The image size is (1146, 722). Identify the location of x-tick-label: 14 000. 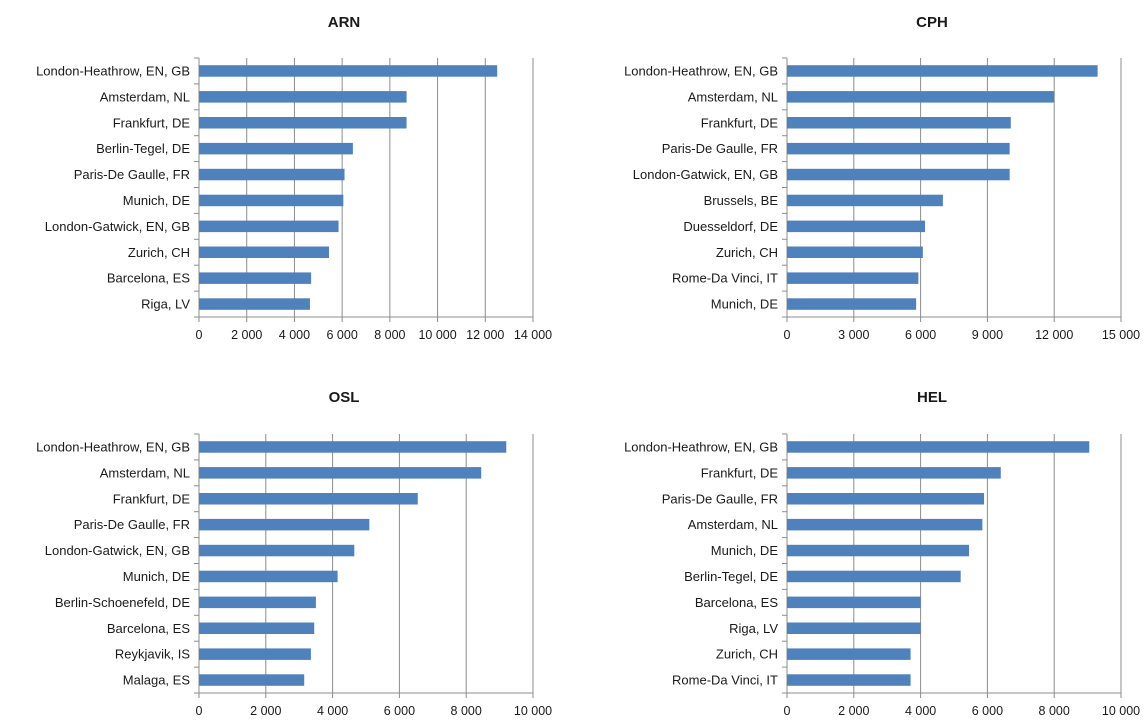
(533, 335).